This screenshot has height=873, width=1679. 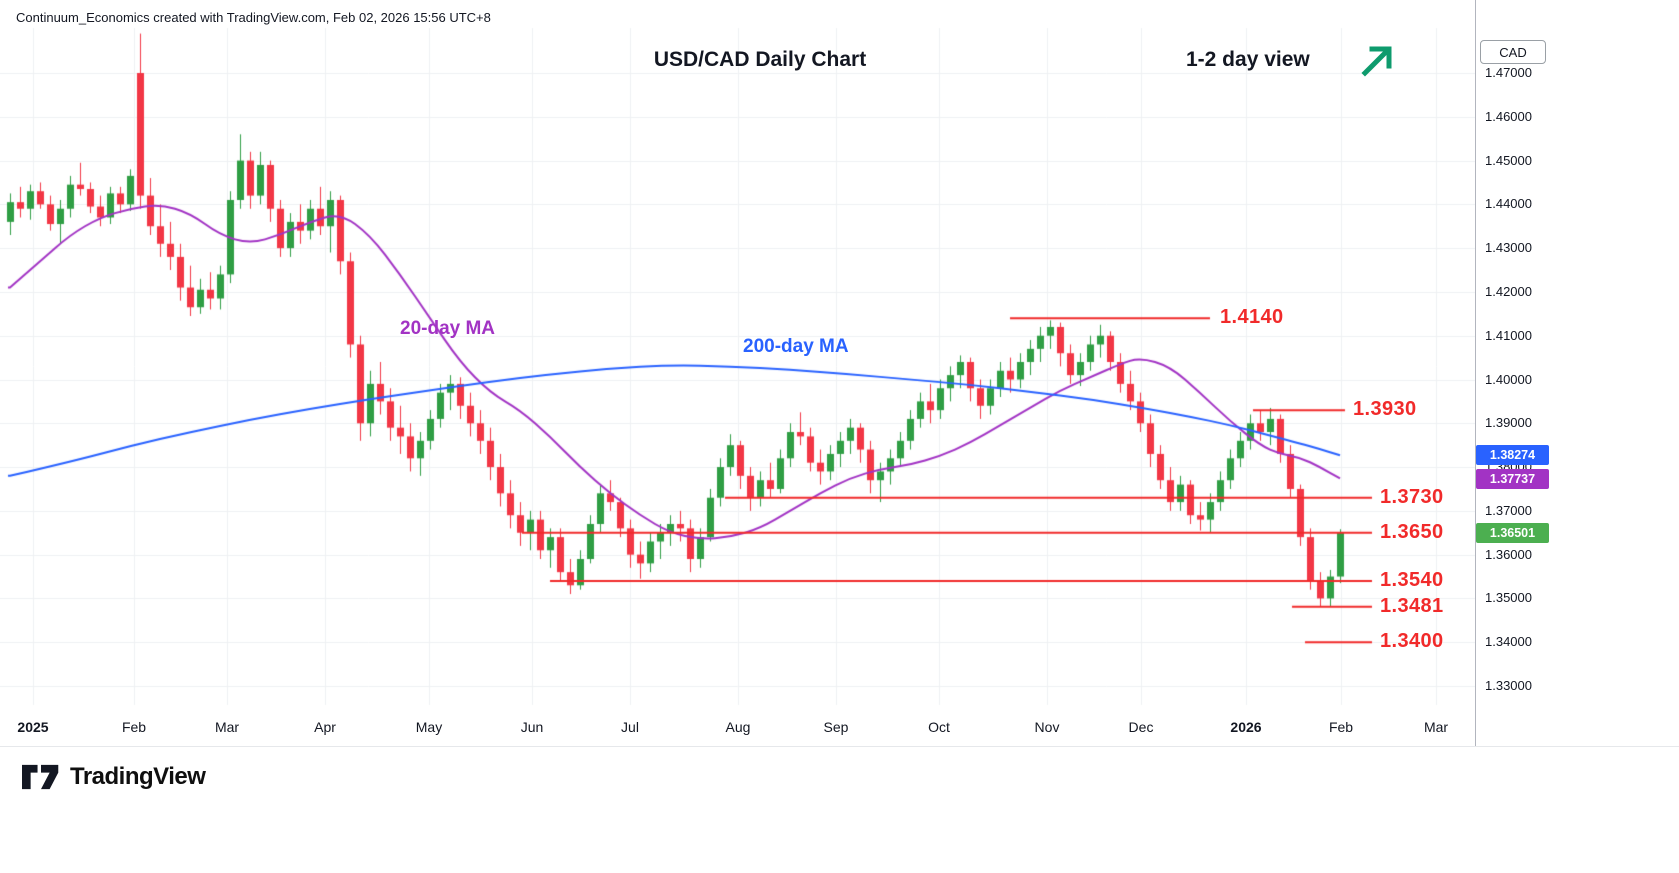 I want to click on time-axis-label-Aug: Aug, so click(x=738, y=727).